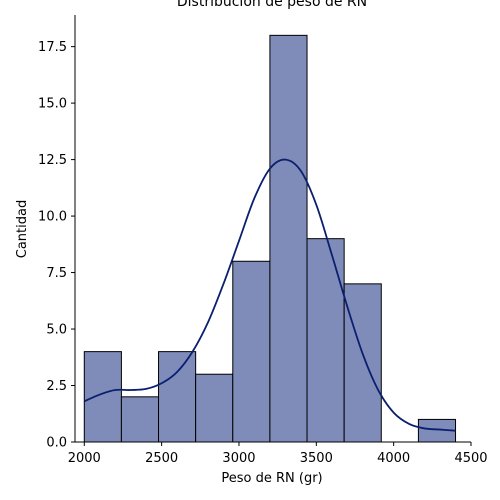 The height and width of the screenshot is (500, 500). I want to click on x-axis-ticks: 2000 2500 3000 3500 4000 4500, so click(278, 454).